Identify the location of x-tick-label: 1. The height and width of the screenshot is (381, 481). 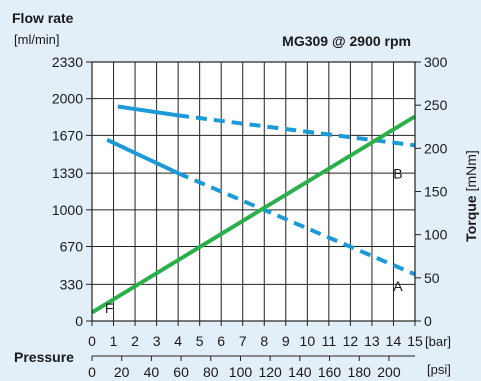
(114, 341).